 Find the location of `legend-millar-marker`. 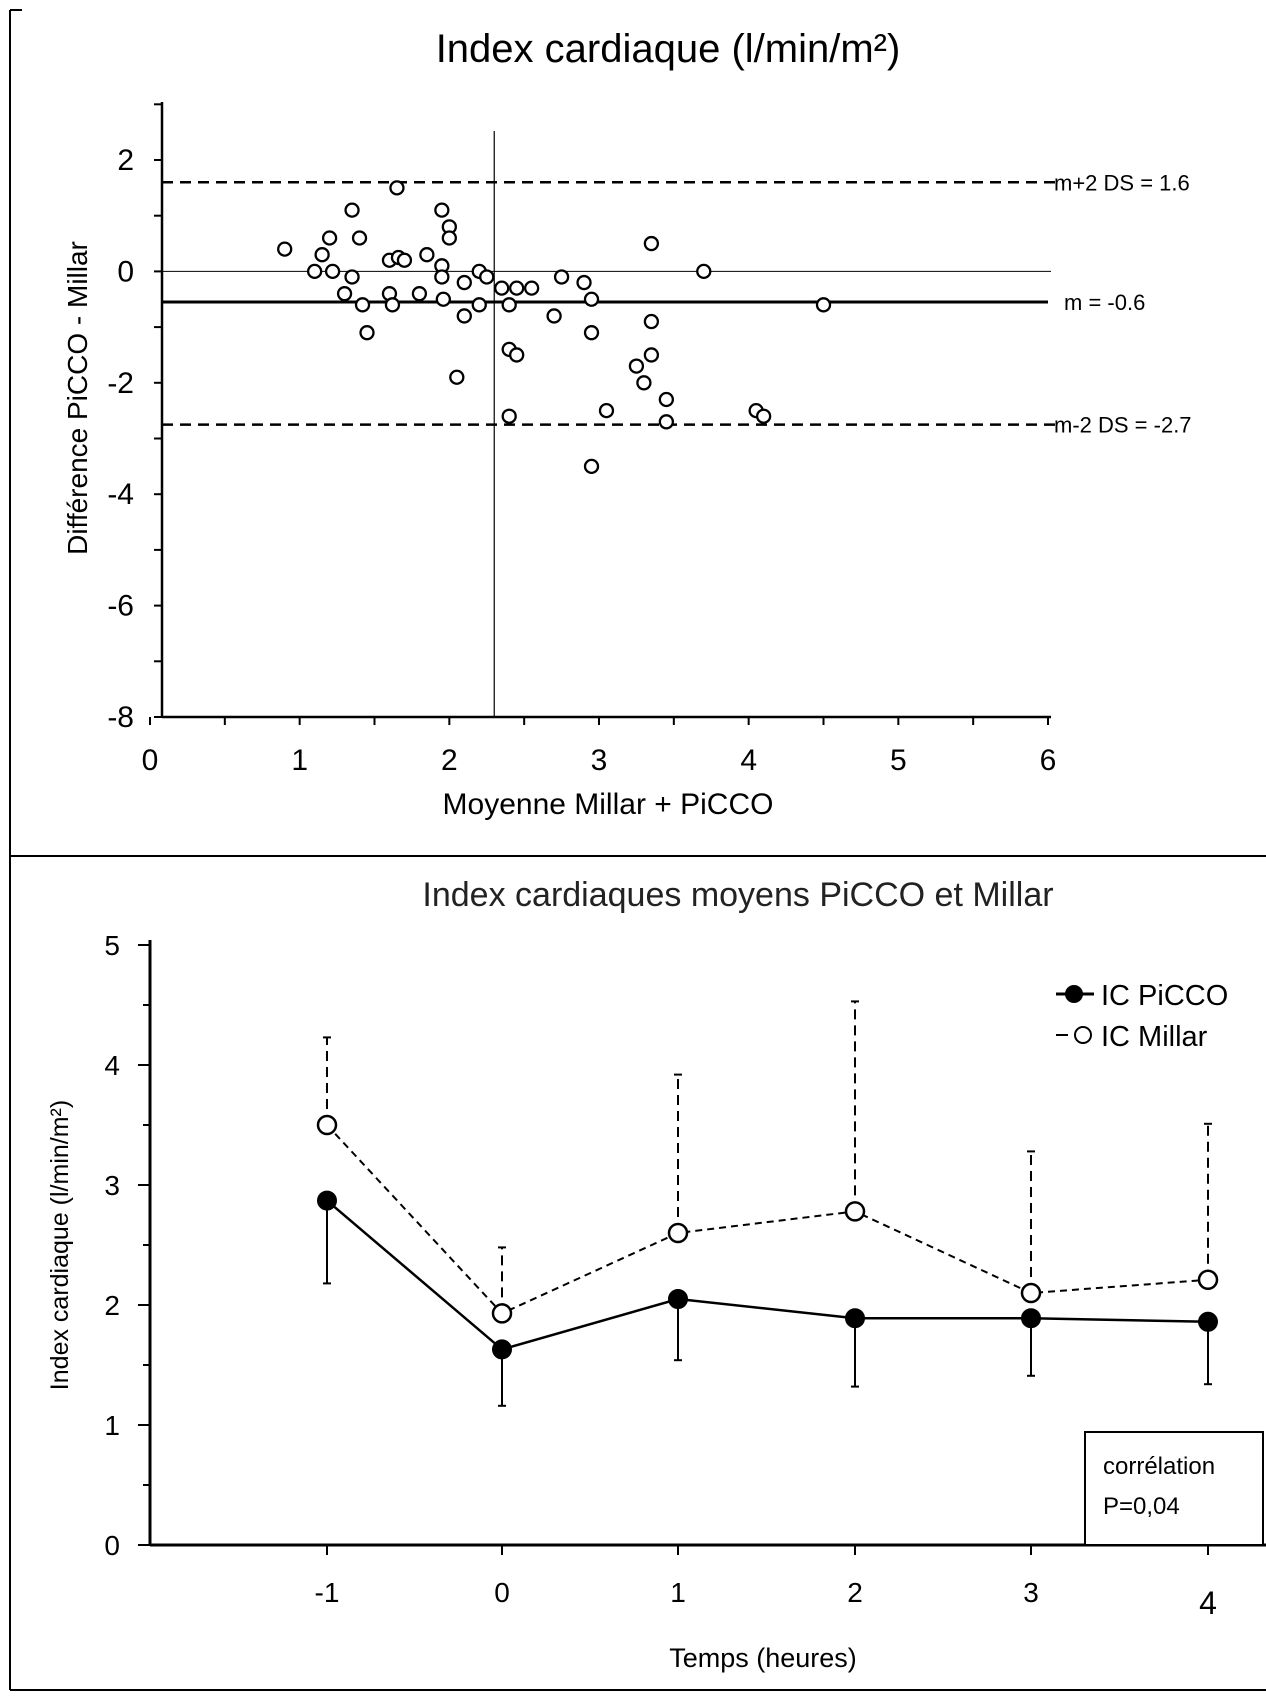

legend-millar-marker is located at coordinates (1083, 1035).